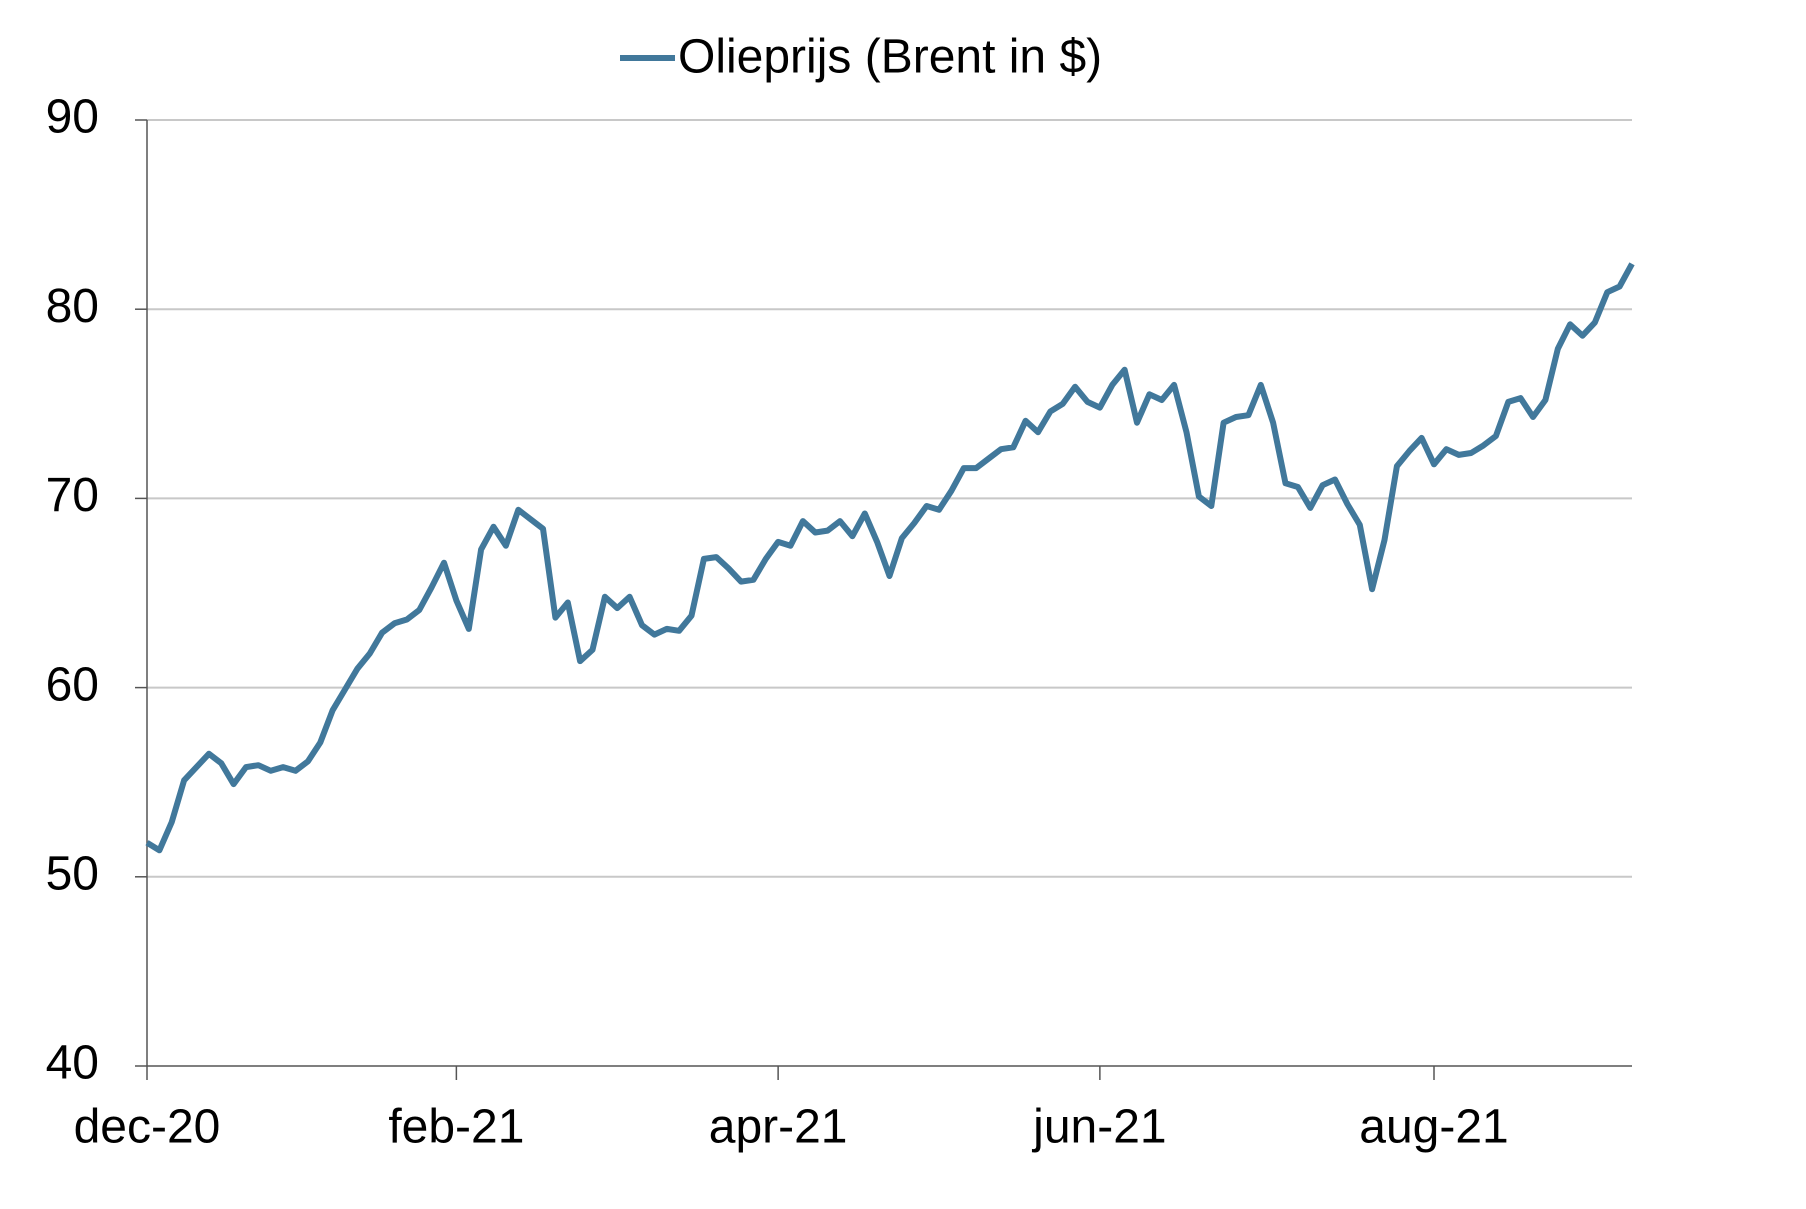 The image size is (1806, 1209). What do you see at coordinates (778, 1127) in the screenshot?
I see `x-tick-label: apr-21` at bounding box center [778, 1127].